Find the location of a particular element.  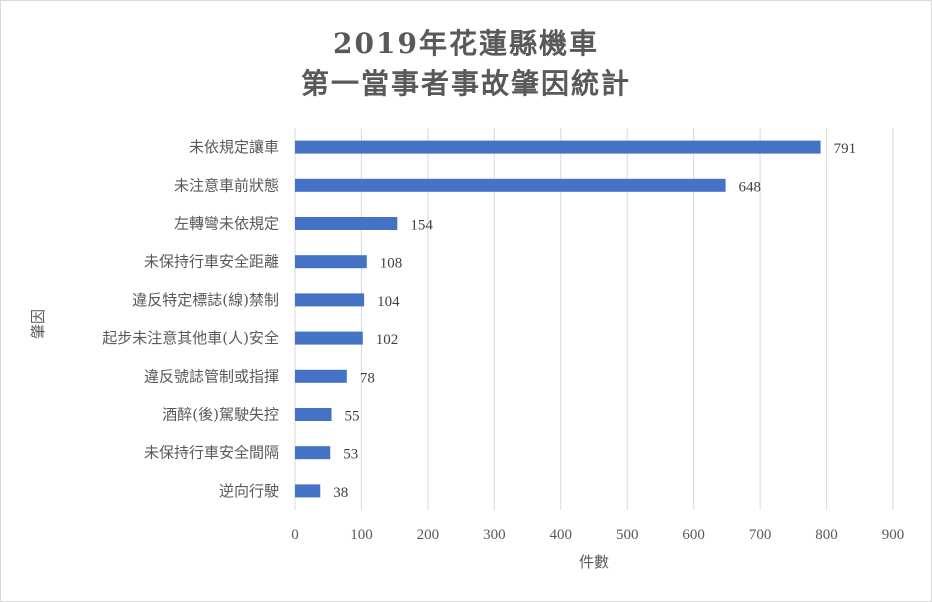

x-tick-labels: 0 100 200 300 400 500 600 700 800 900 is located at coordinates (597, 535).